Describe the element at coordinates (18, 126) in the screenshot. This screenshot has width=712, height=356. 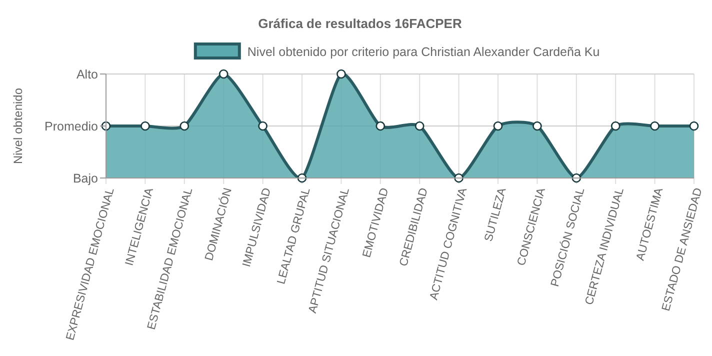
I see `y-axis-title: Nivel obtenido` at that location.